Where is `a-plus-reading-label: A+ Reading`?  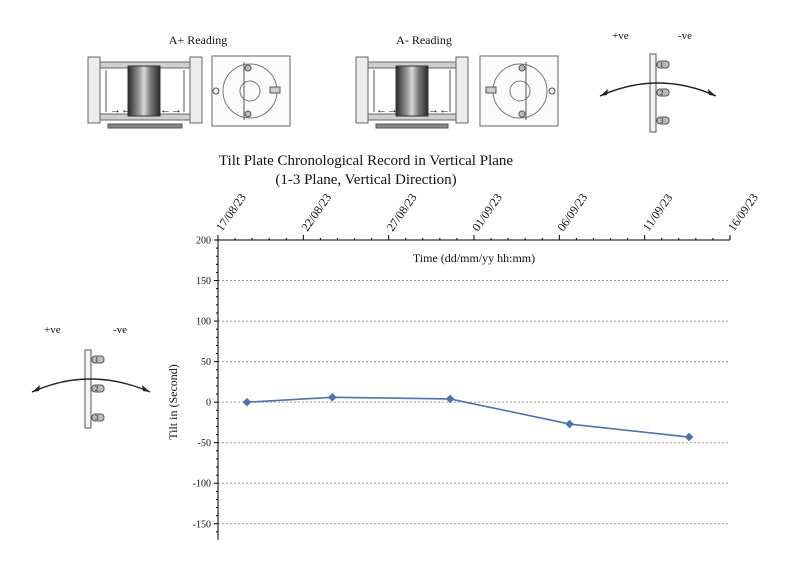 a-plus-reading-label: A+ Reading is located at coordinates (198, 40).